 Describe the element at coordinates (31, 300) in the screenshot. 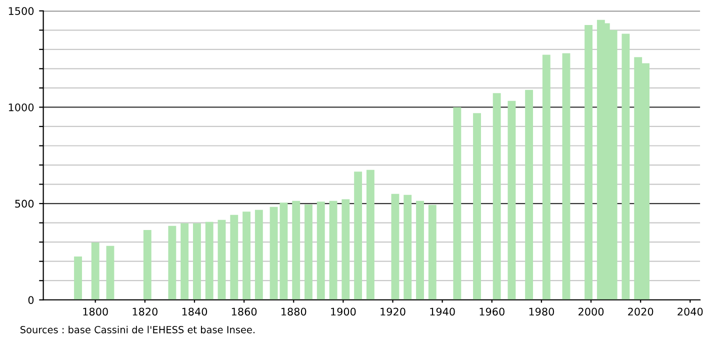

I see `y-tick-label: 0` at that location.